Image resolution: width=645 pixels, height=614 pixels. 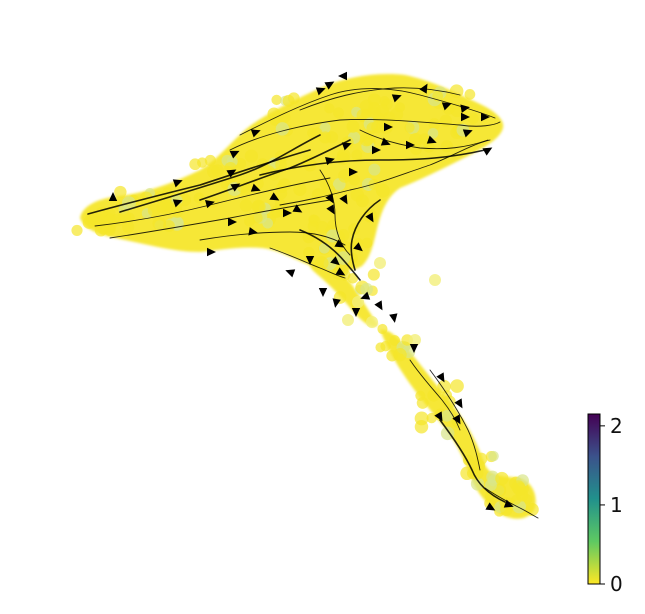 I want to click on colorbar-tick-label: 1, so click(x=616, y=505).